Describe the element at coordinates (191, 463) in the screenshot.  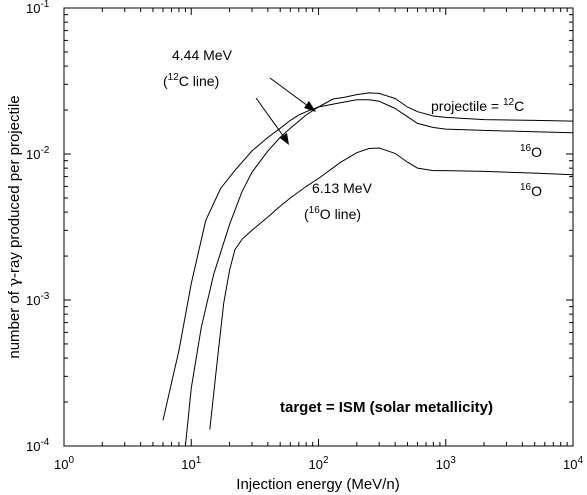
I see `x-tick-label: 10¹` at that location.